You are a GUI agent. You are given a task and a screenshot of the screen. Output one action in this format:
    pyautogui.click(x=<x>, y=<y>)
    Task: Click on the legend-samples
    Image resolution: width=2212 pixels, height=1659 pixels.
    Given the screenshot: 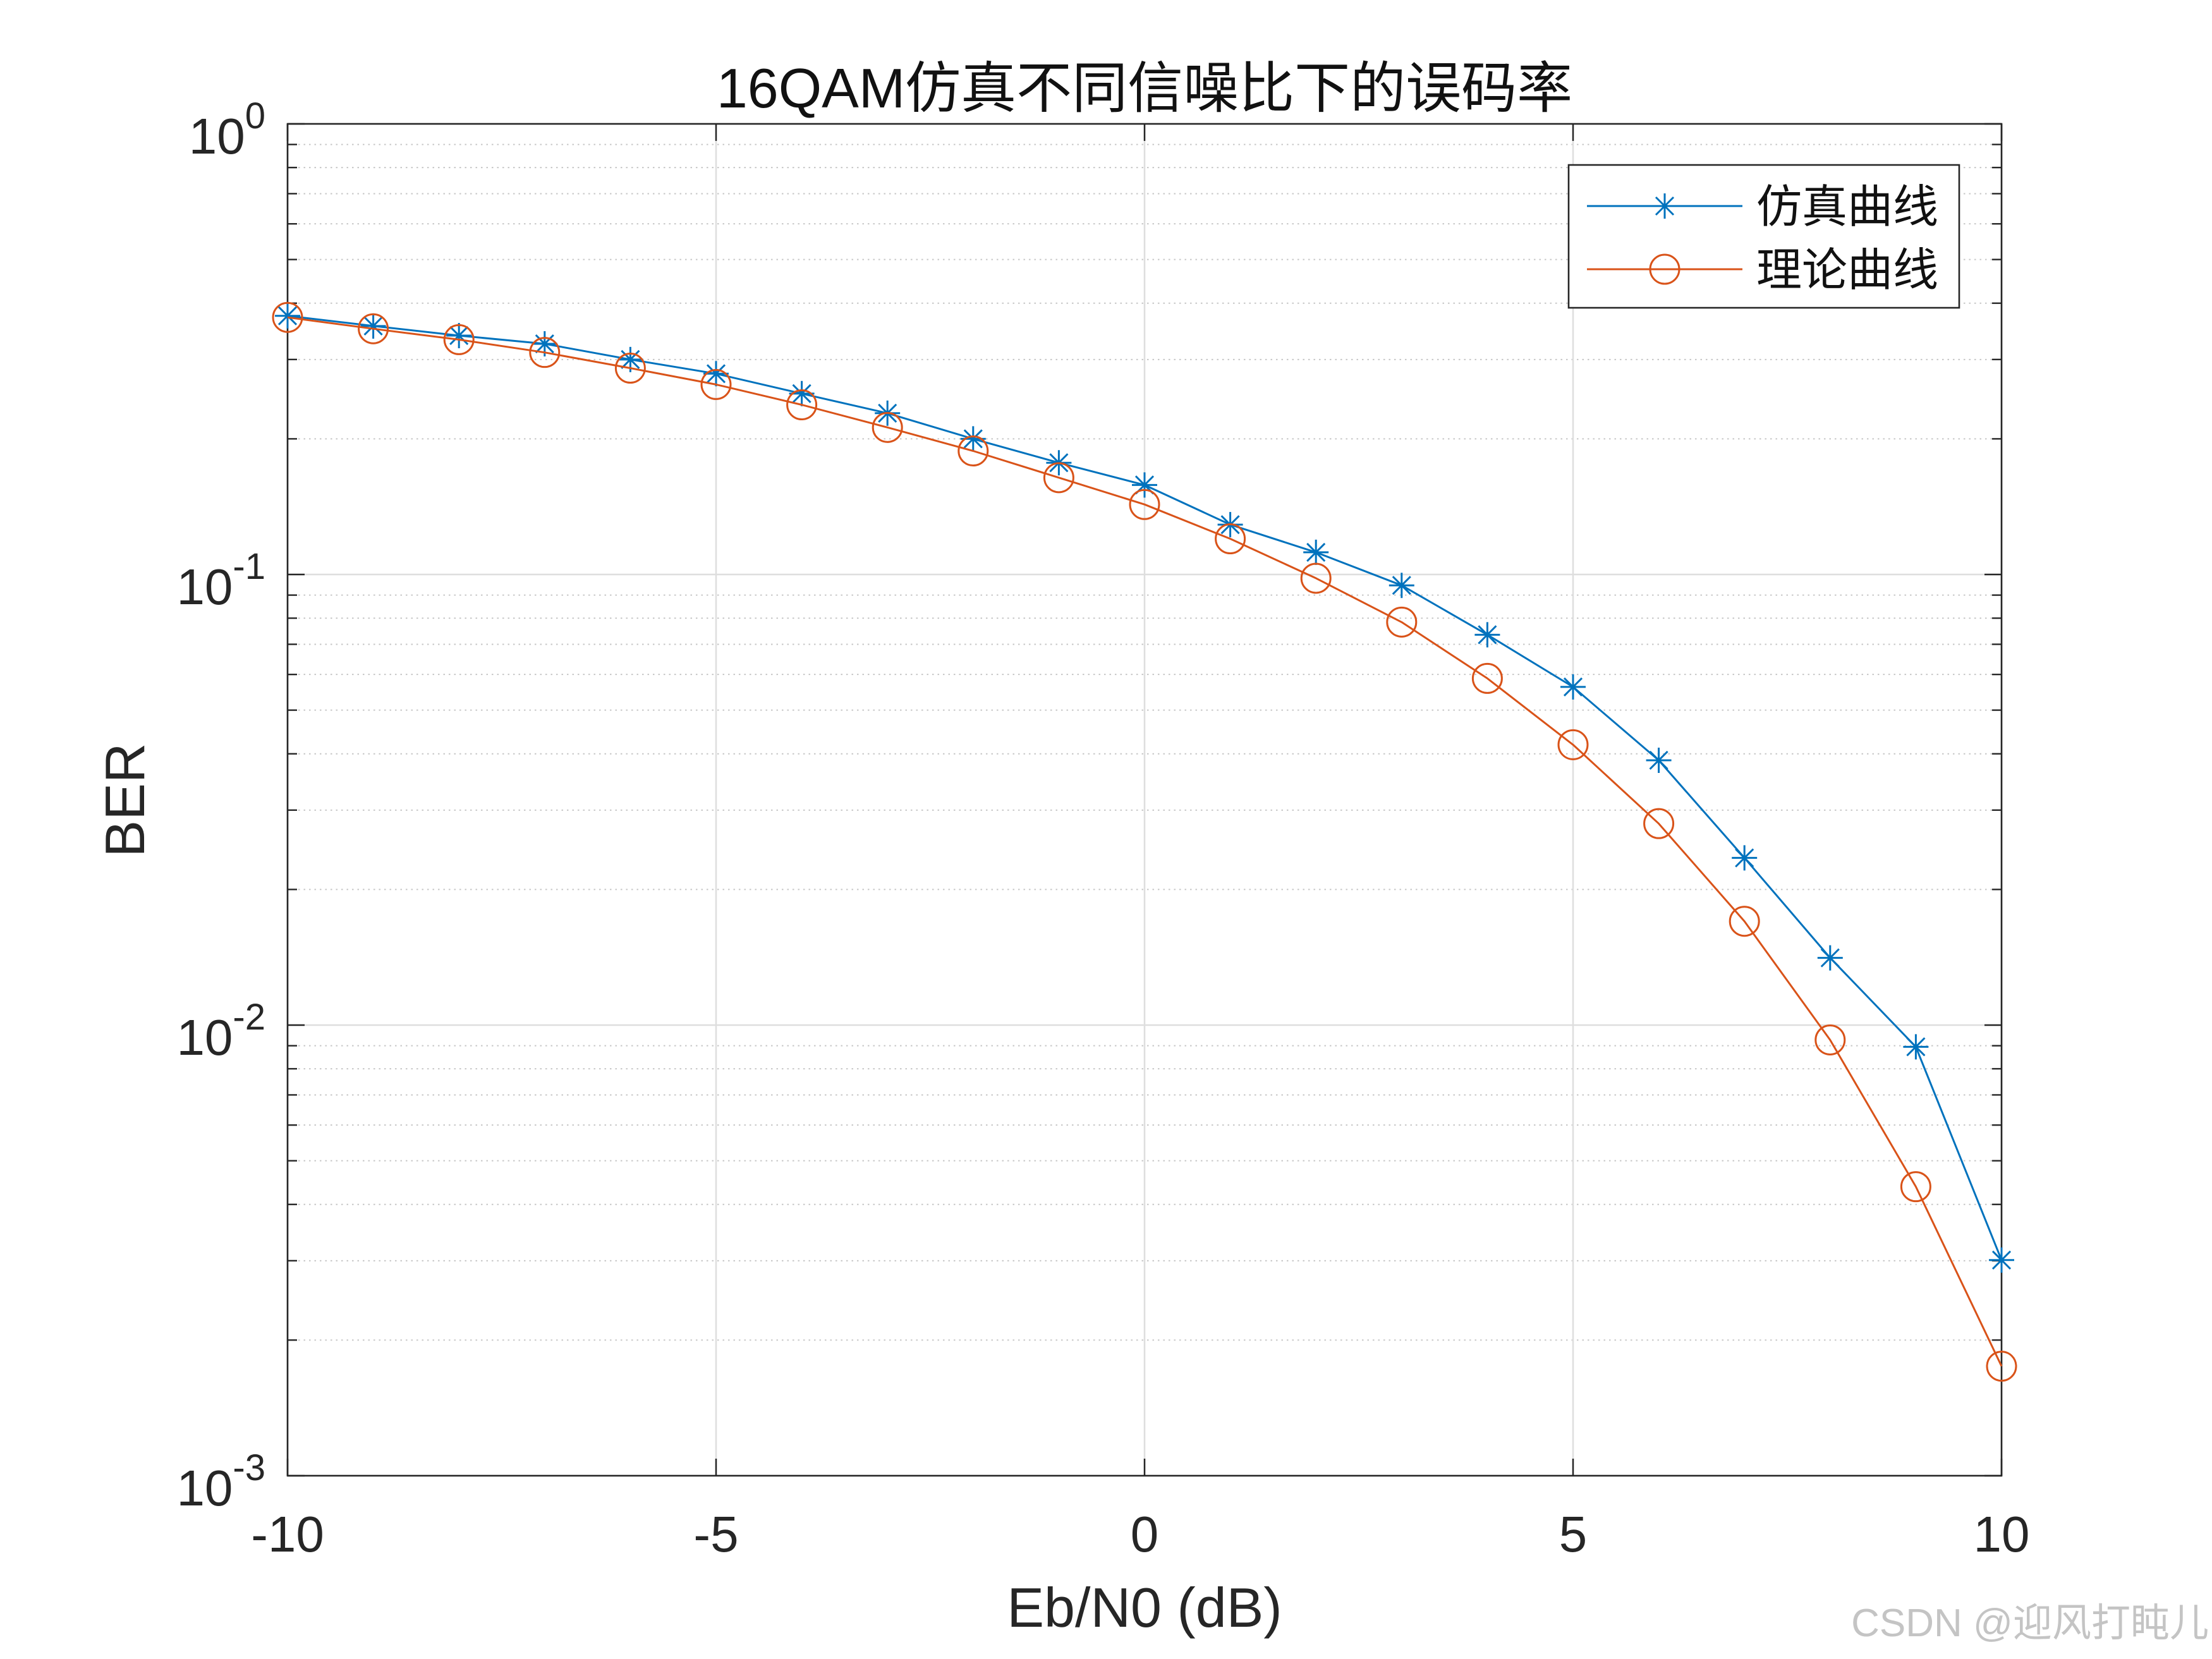 What is the action you would take?
    pyautogui.click(x=1664, y=239)
    